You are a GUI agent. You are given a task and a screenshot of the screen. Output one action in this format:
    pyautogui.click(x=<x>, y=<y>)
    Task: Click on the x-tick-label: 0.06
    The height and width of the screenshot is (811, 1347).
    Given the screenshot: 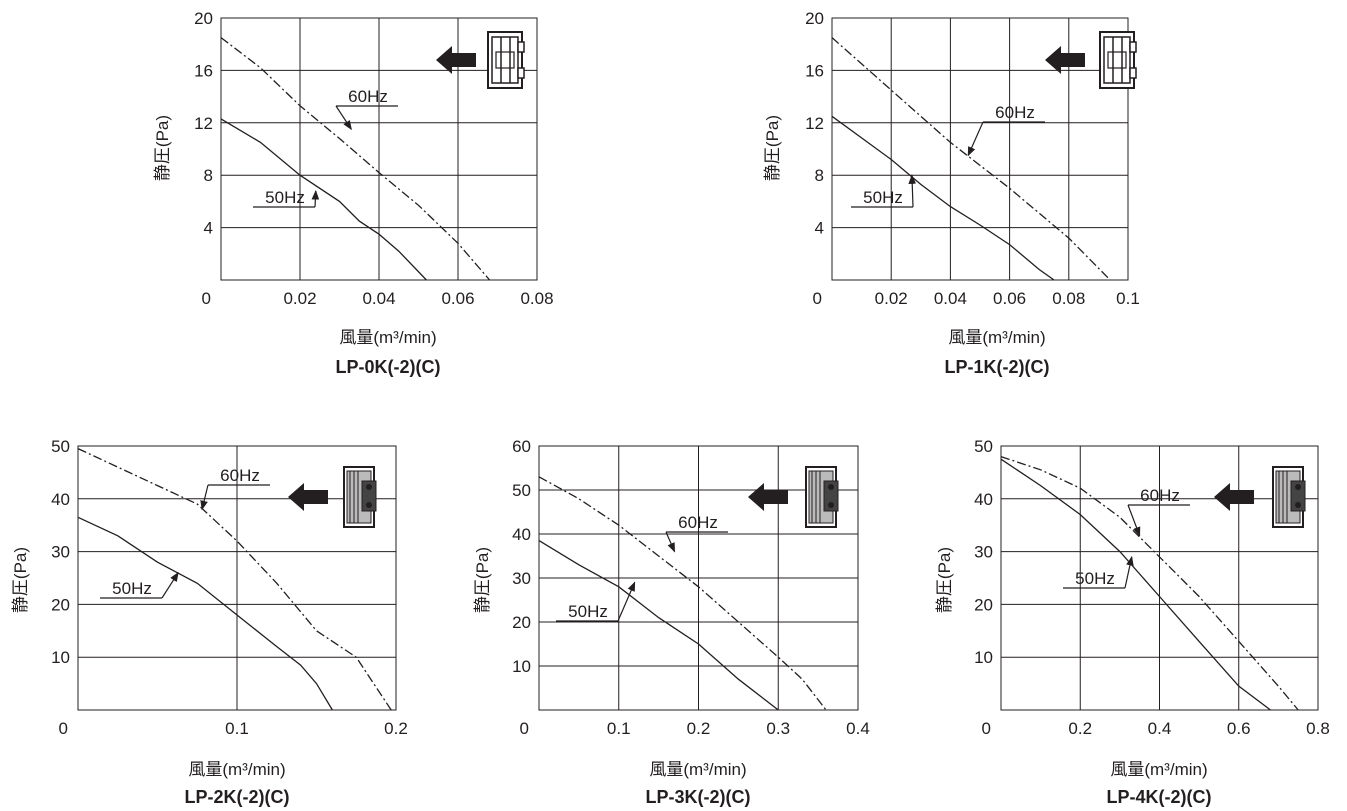 What is the action you would take?
    pyautogui.click(x=1009, y=298)
    